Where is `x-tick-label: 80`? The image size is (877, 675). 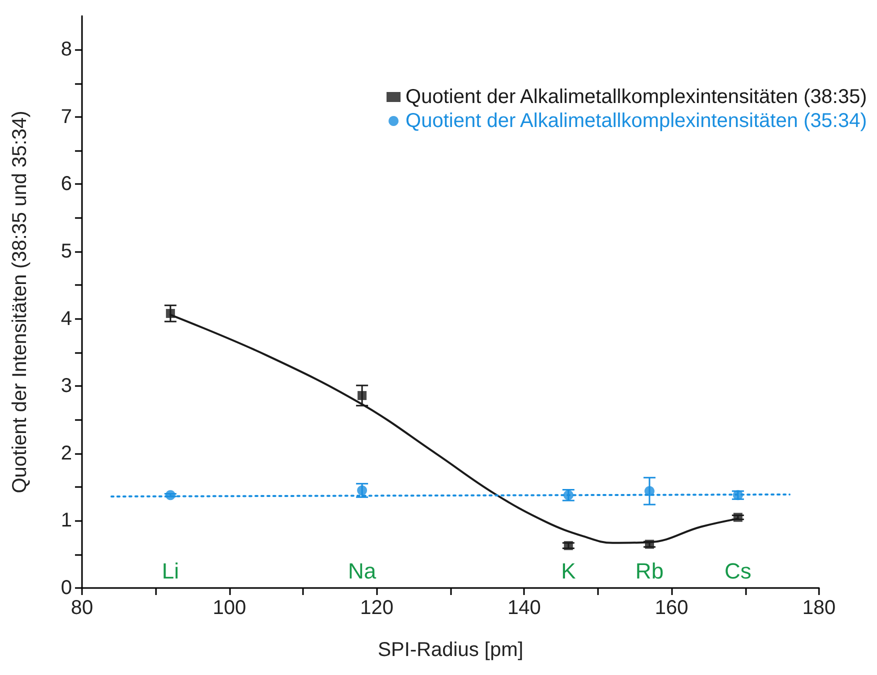 x-tick-label: 80 is located at coordinates (82, 608).